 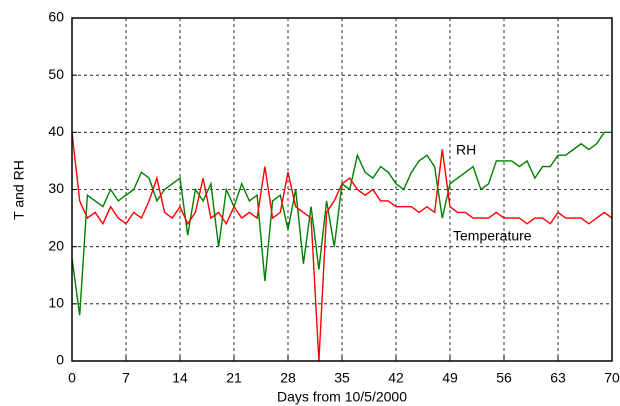 I want to click on x-tick-label: 7, so click(x=126, y=378).